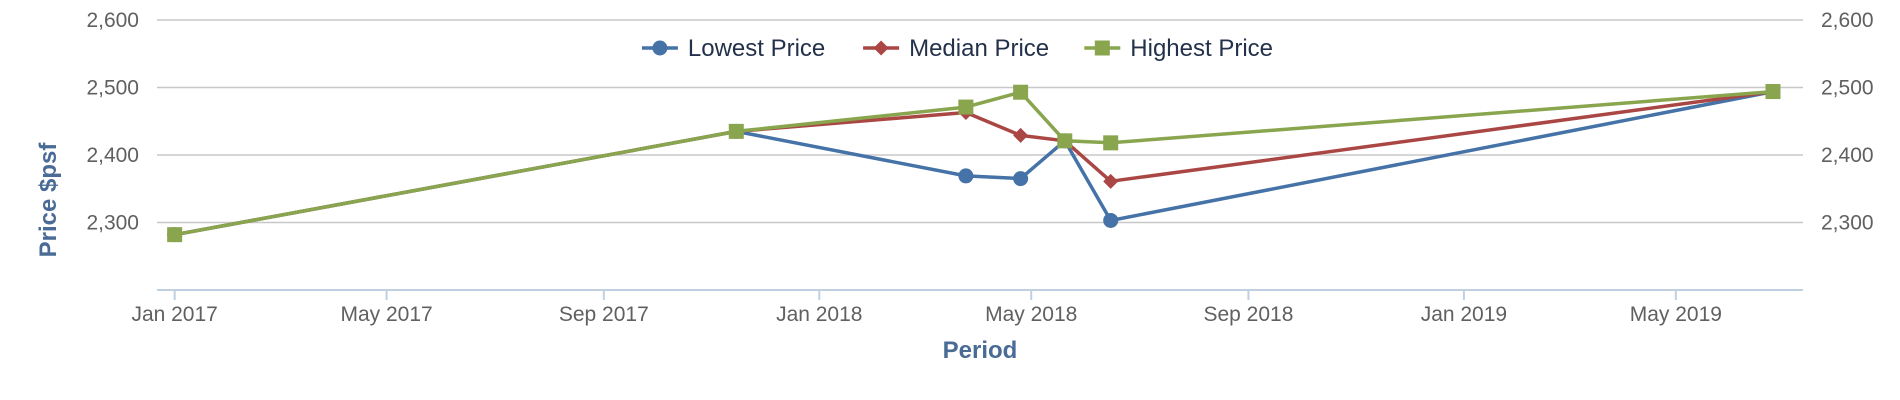 This screenshot has height=400, width=1900. Describe the element at coordinates (1464, 314) in the screenshot. I see `x-tick-label: Jan 2019` at that location.